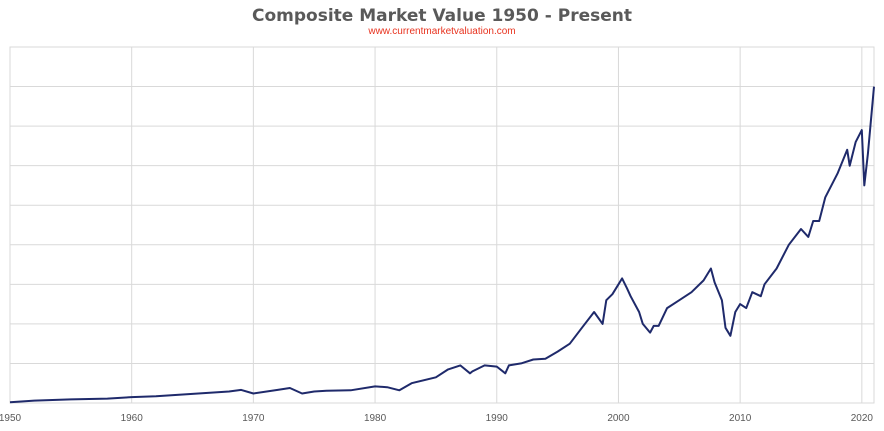  I want to click on x-tick-label: 2020, so click(862, 418).